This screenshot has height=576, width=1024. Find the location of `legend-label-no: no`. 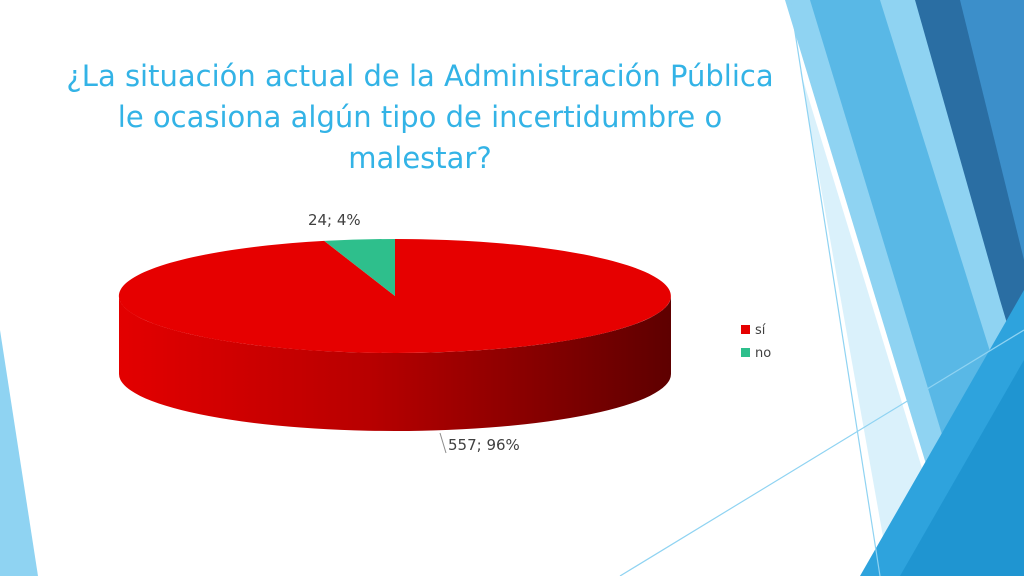

legend-label-no: no is located at coordinates (763, 353).